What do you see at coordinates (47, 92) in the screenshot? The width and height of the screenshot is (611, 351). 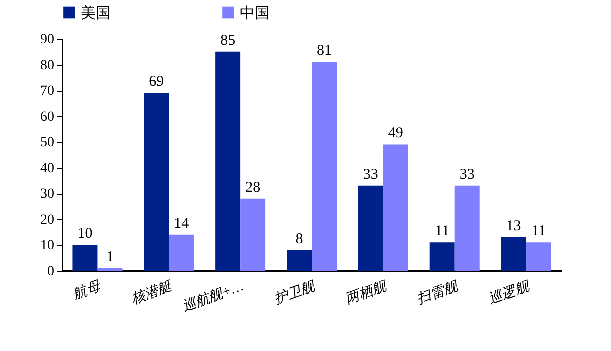 I see `y-tick-label: 70` at bounding box center [47, 92].